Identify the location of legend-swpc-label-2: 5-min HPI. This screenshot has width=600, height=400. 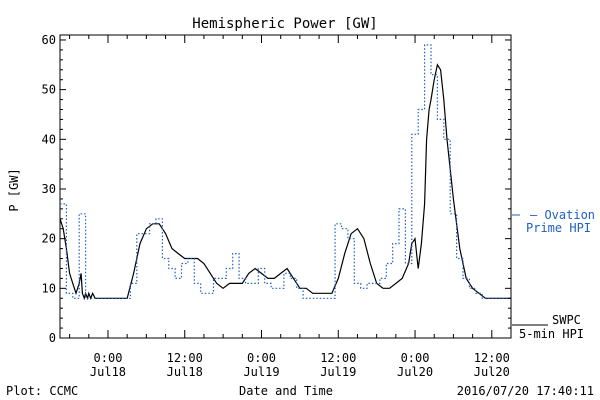
(551, 334).